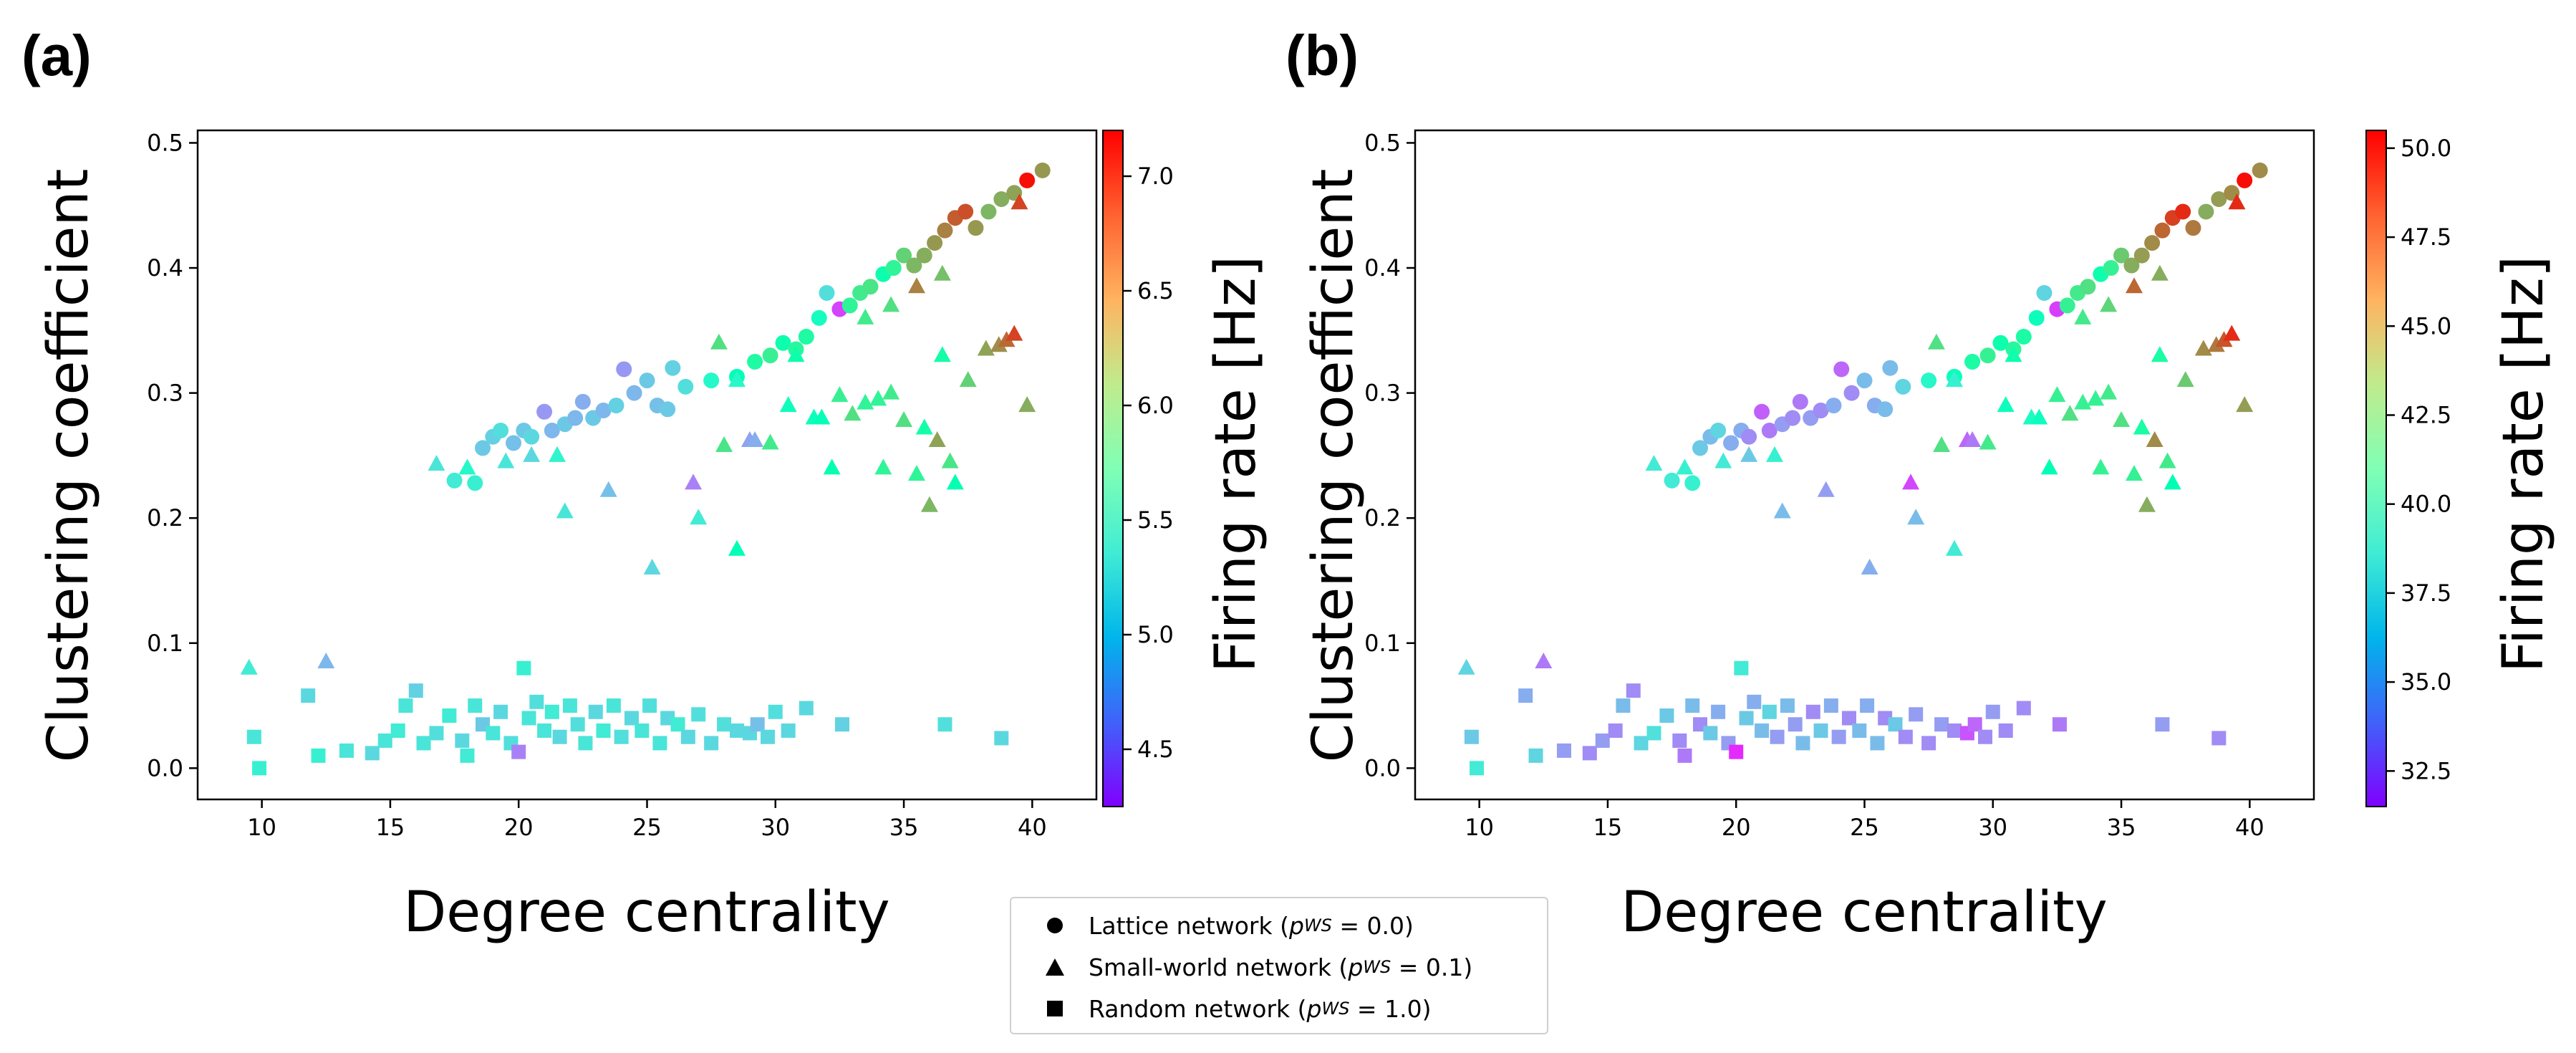 This screenshot has width=2576, height=1053. I want to click on circle-marker-icon, so click(1055, 926).